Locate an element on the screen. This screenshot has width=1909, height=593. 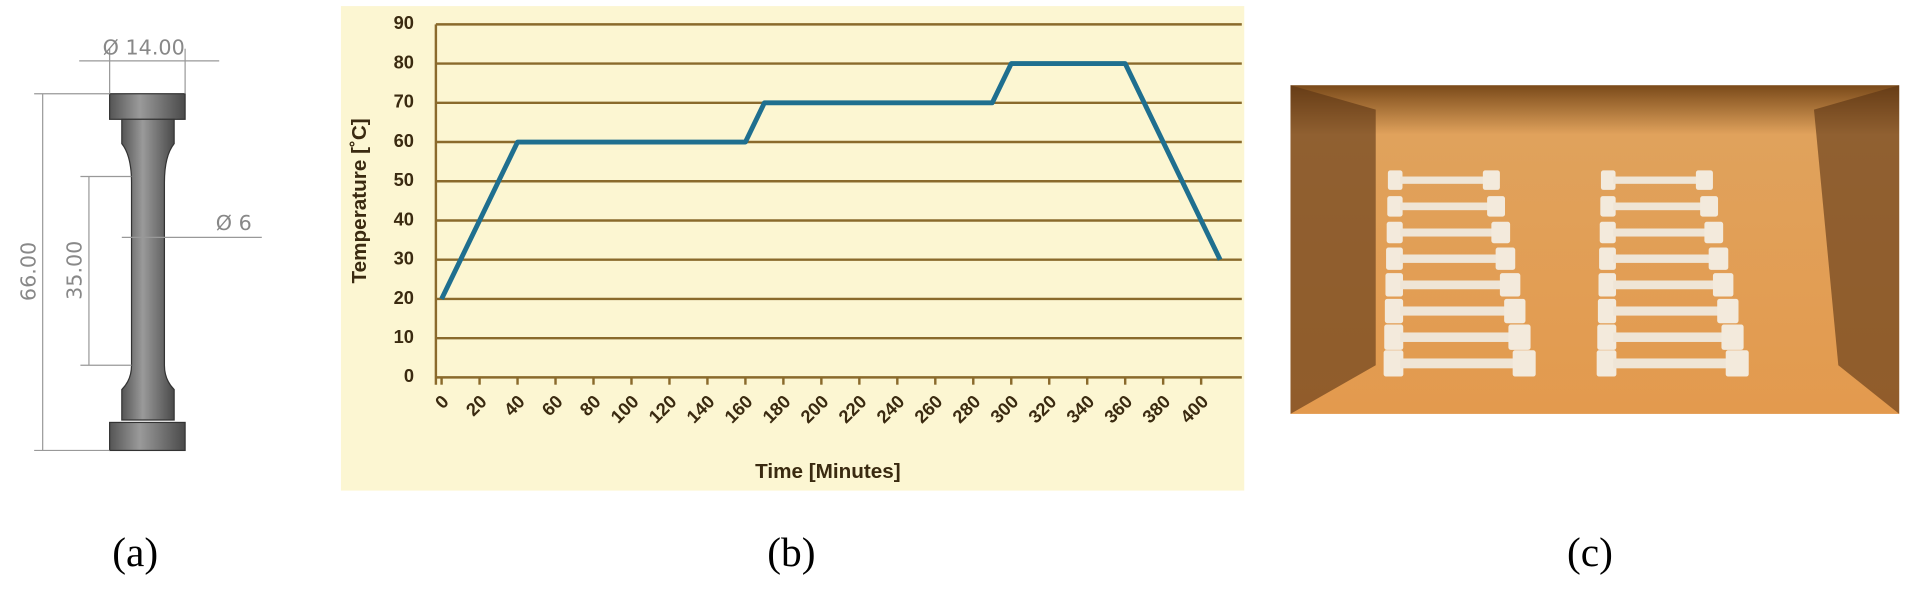
dimension-label: Ø 6 is located at coordinates (234, 223).